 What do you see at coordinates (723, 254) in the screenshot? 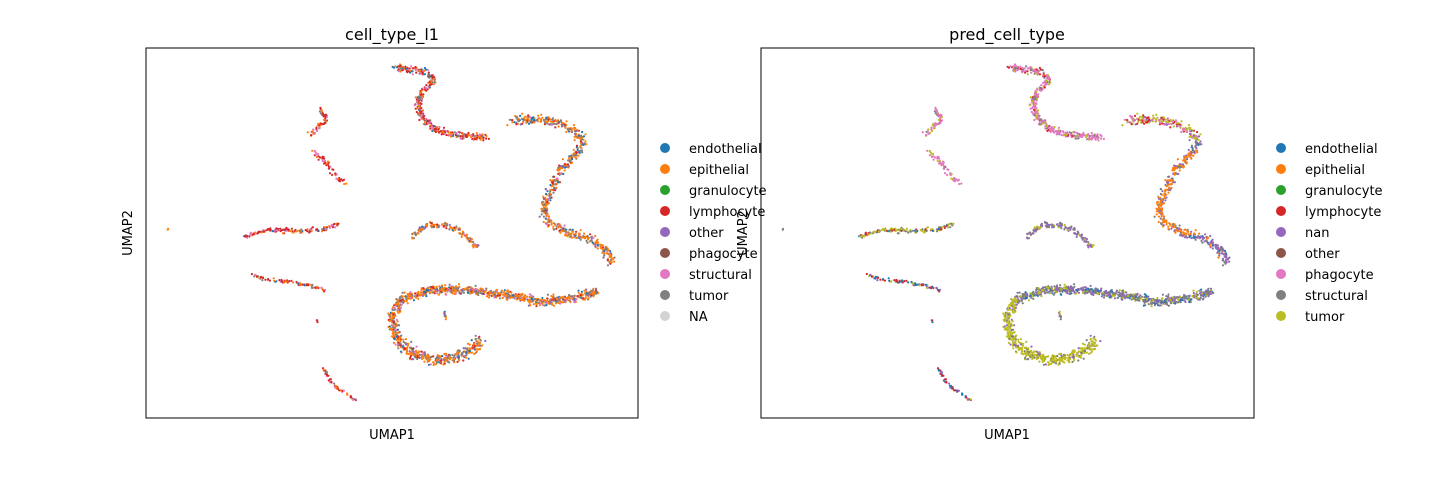
I see `legend-label: phagocyte` at bounding box center [723, 254].